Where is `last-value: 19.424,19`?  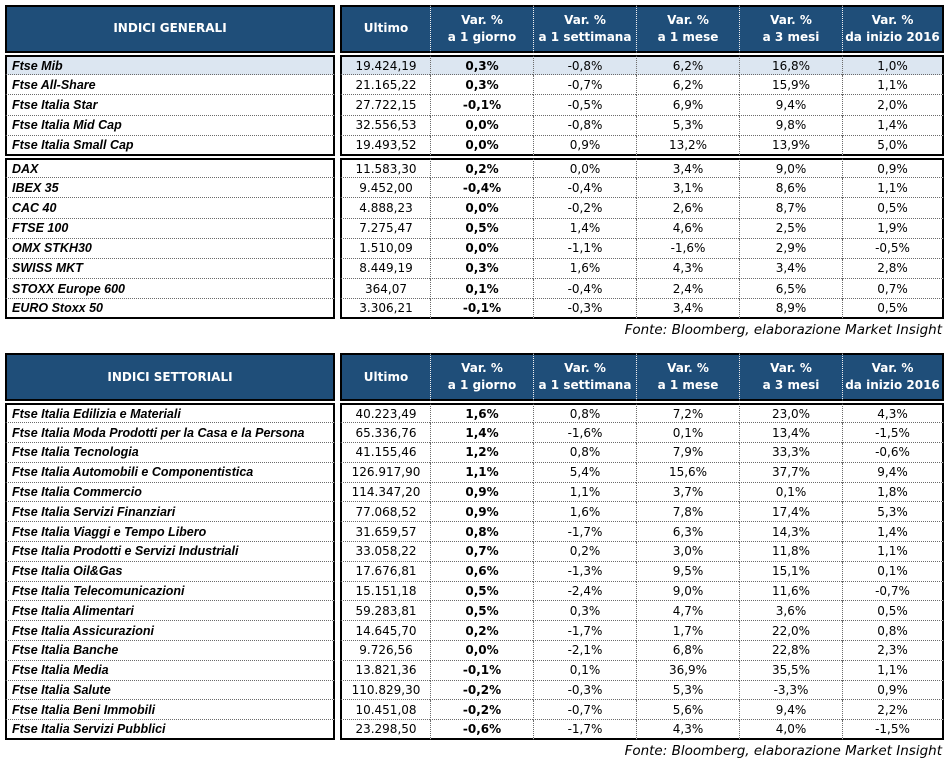 last-value: 19.424,19 is located at coordinates (385, 65).